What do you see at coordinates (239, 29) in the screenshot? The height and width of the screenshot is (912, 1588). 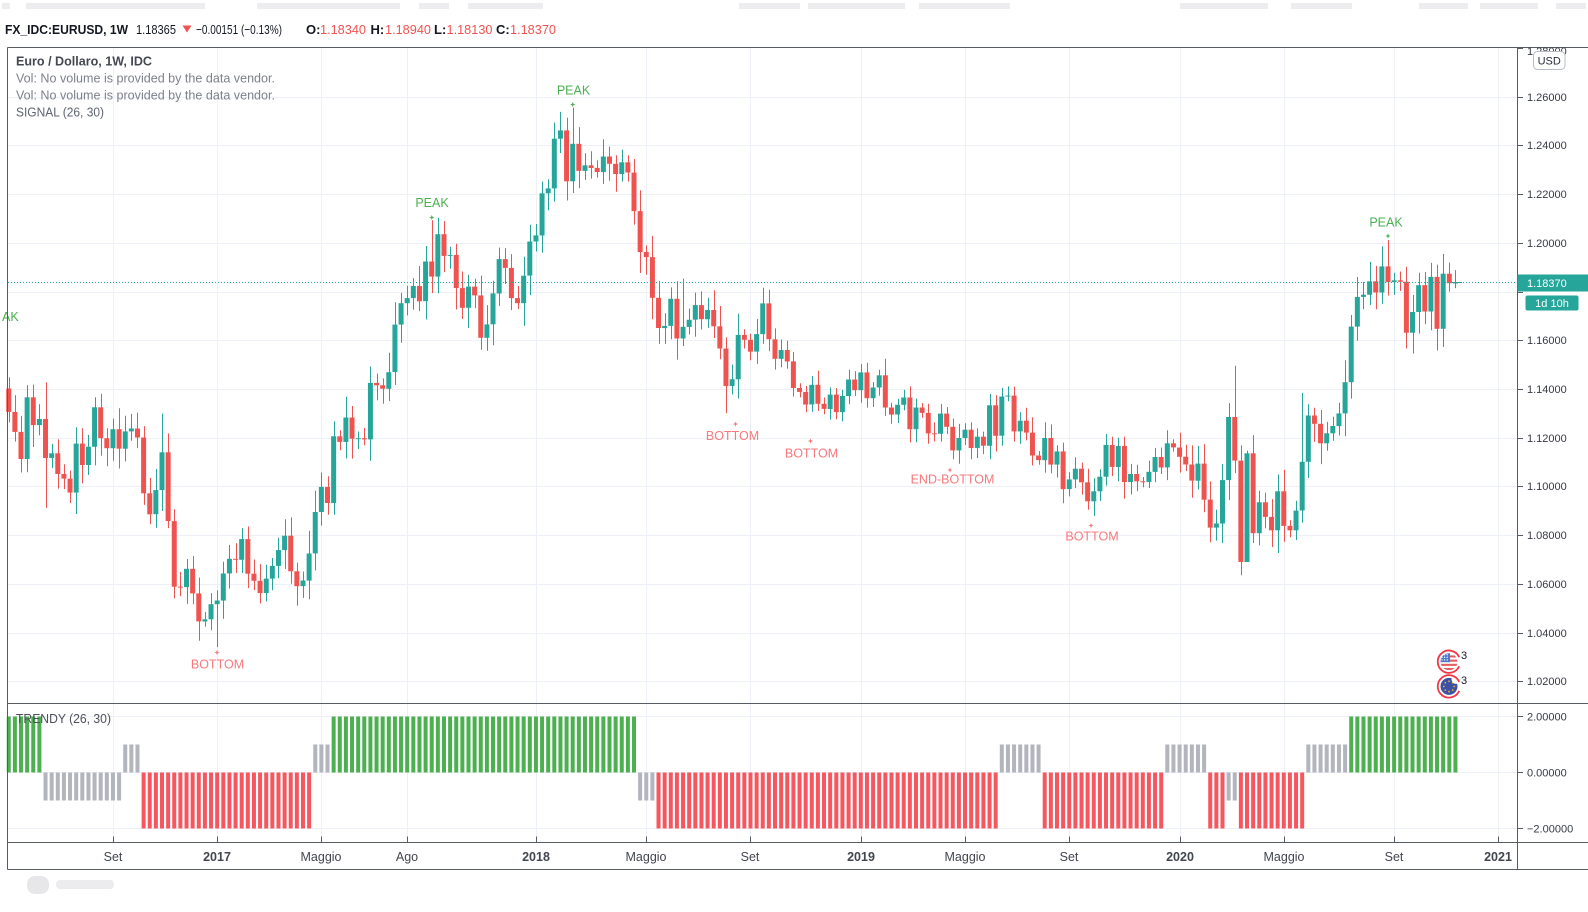 I see `svg-text: −0.00151 (−0.13%)` at bounding box center [239, 29].